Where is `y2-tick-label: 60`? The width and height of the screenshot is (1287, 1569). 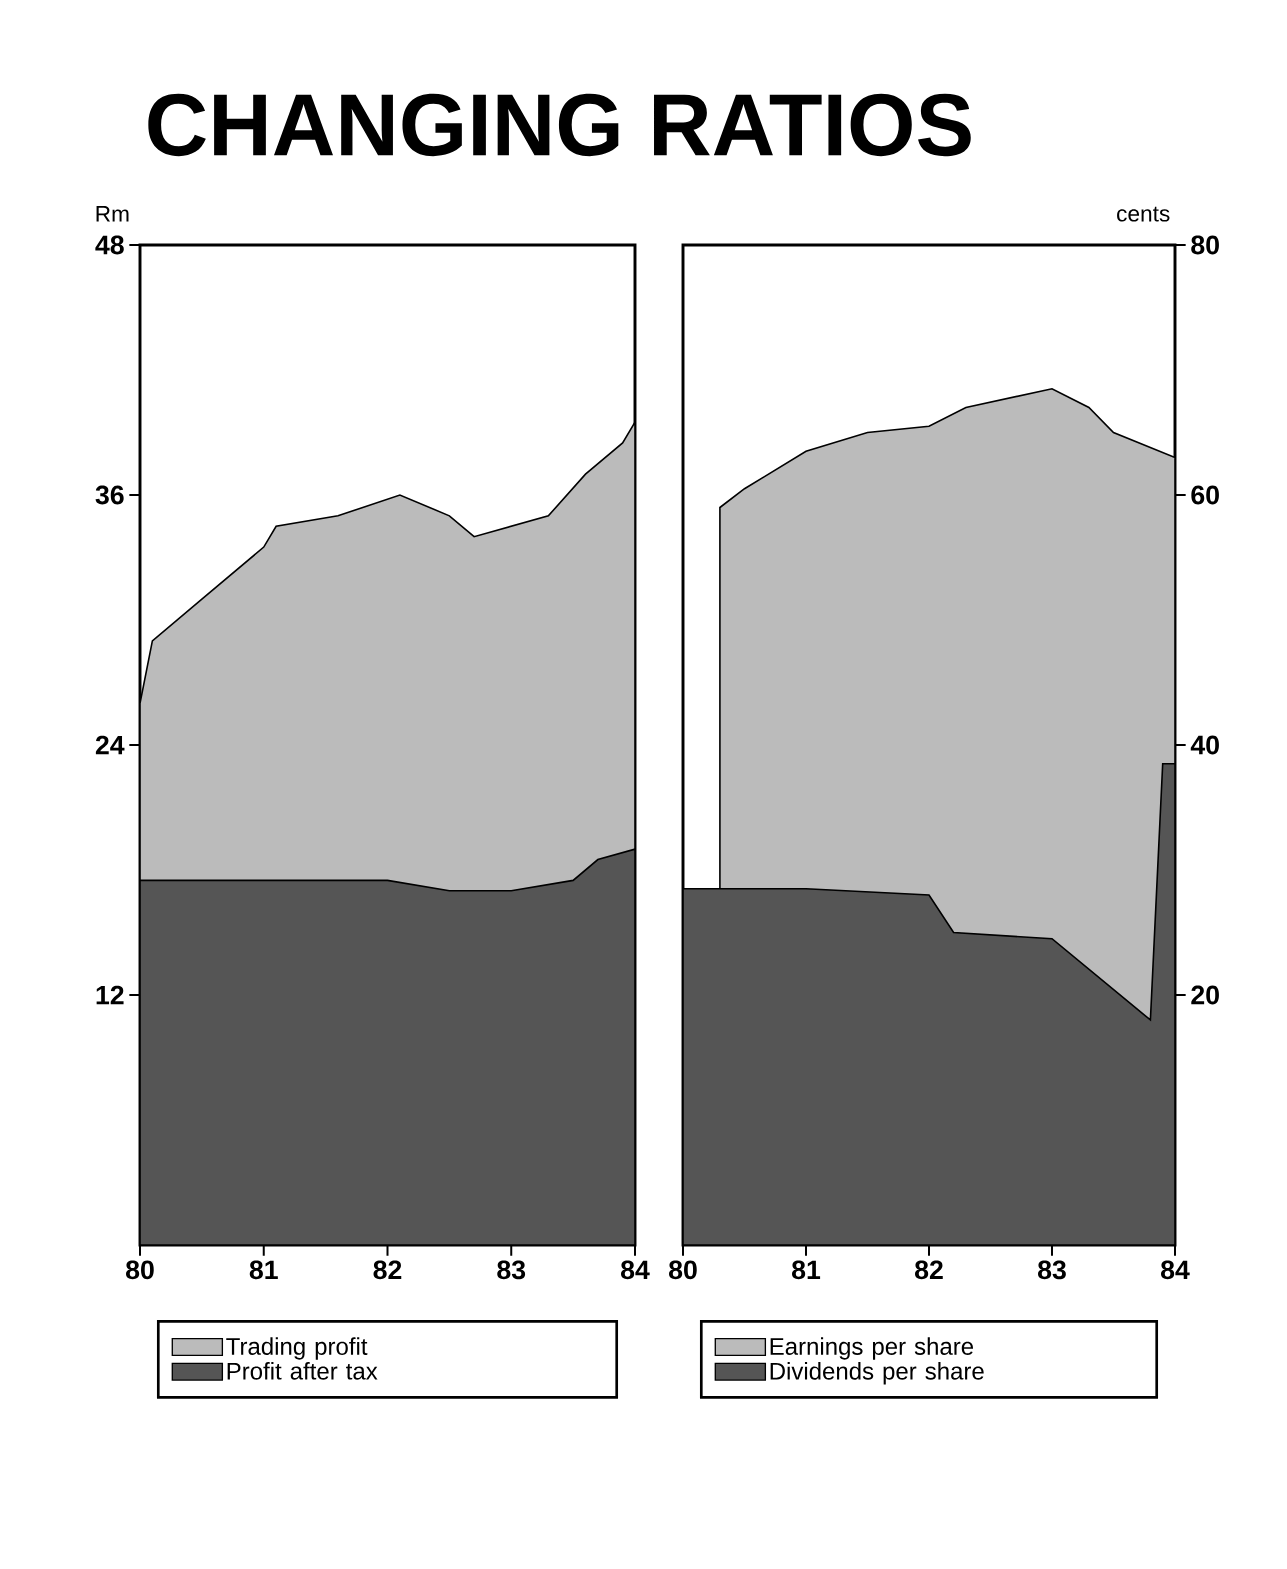 y2-tick-label: 60 is located at coordinates (1205, 495).